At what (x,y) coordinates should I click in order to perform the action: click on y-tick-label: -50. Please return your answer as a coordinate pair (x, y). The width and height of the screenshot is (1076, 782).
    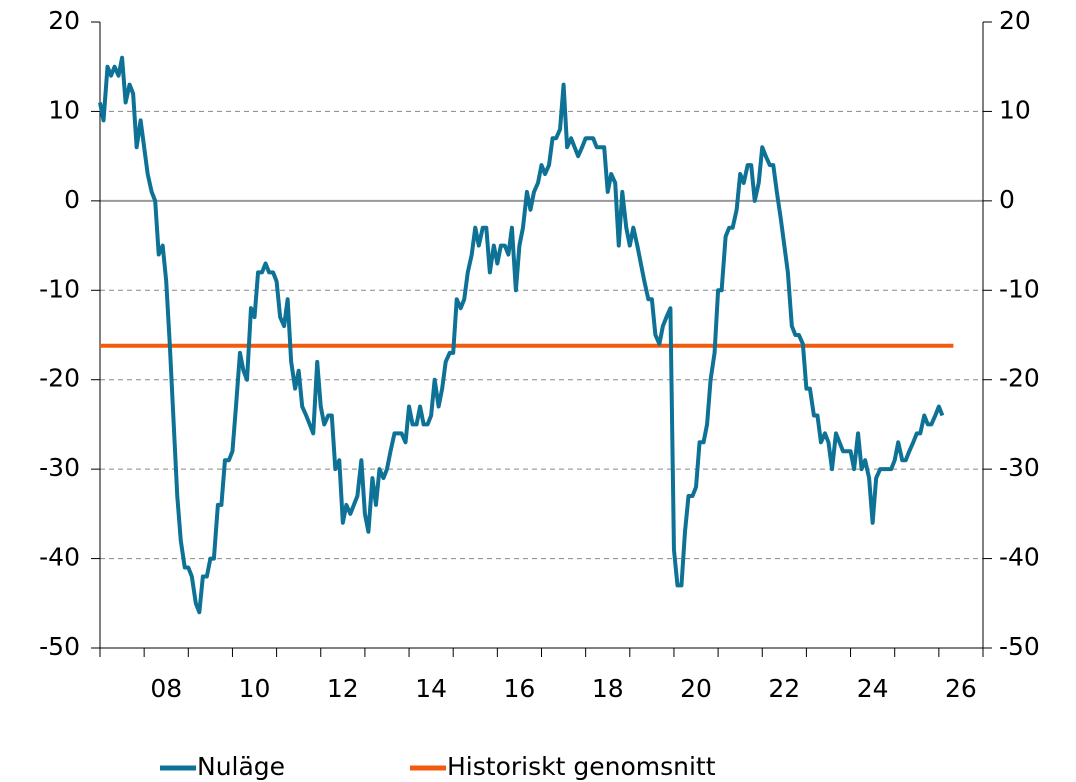
    Looking at the image, I should click on (59, 646).